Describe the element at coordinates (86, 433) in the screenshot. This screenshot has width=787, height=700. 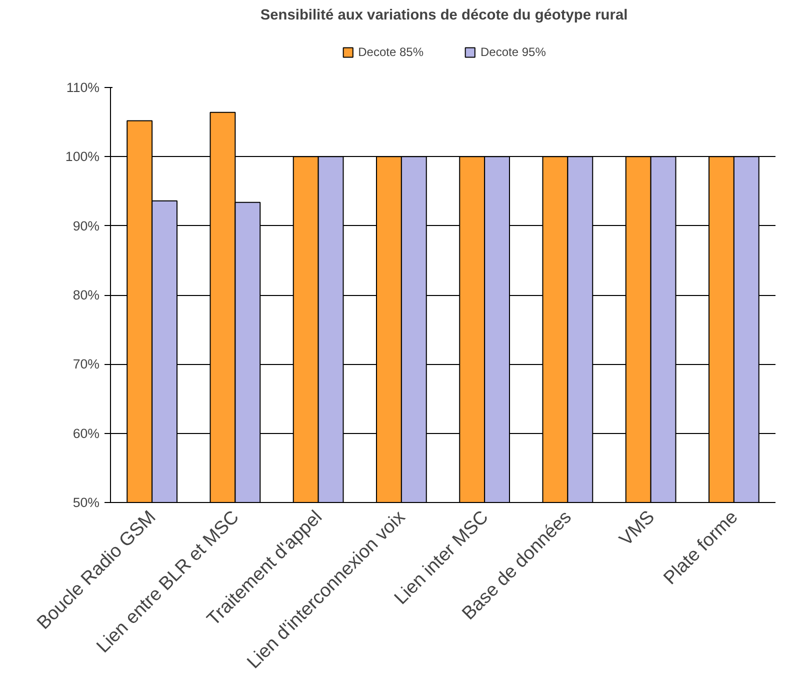
I see `y-tick-label: 60%` at that location.